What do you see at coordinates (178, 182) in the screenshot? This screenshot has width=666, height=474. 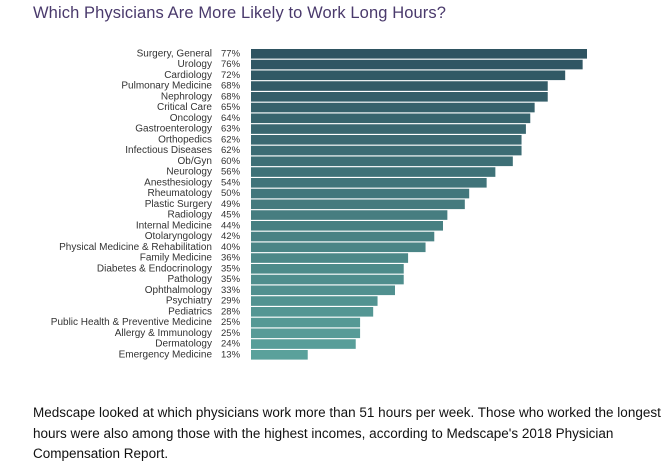 I see `category-label: Anesthesiology` at bounding box center [178, 182].